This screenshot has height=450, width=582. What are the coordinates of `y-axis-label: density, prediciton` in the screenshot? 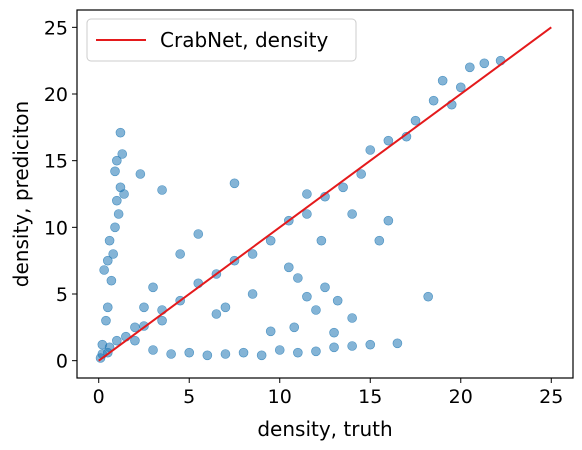 It's located at (21, 194).